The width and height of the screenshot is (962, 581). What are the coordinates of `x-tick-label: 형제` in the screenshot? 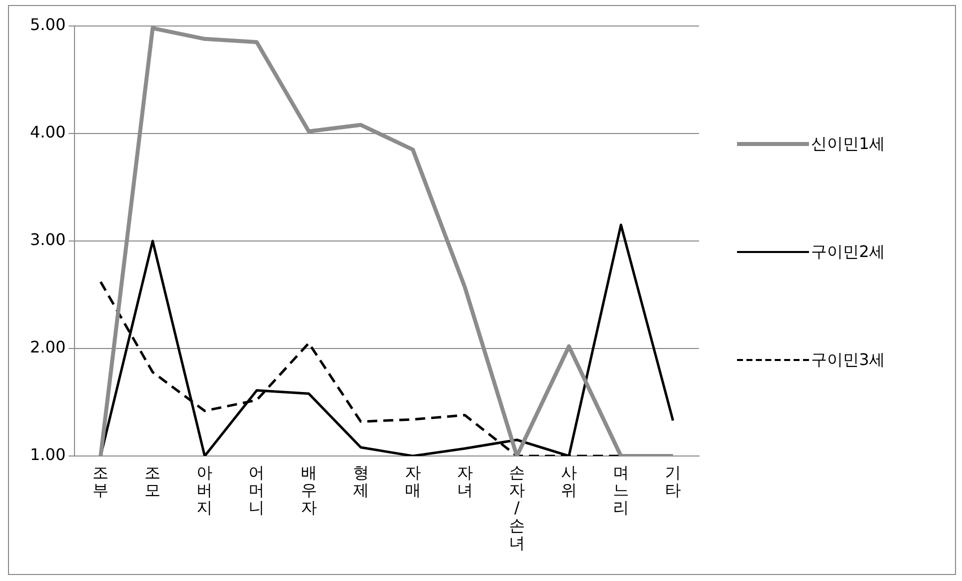 It's located at (360, 481).